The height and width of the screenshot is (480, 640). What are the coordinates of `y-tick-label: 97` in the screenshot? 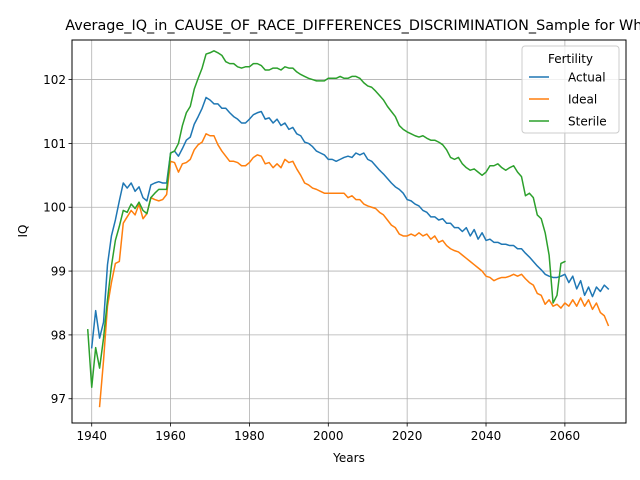 It's located at (58, 399).